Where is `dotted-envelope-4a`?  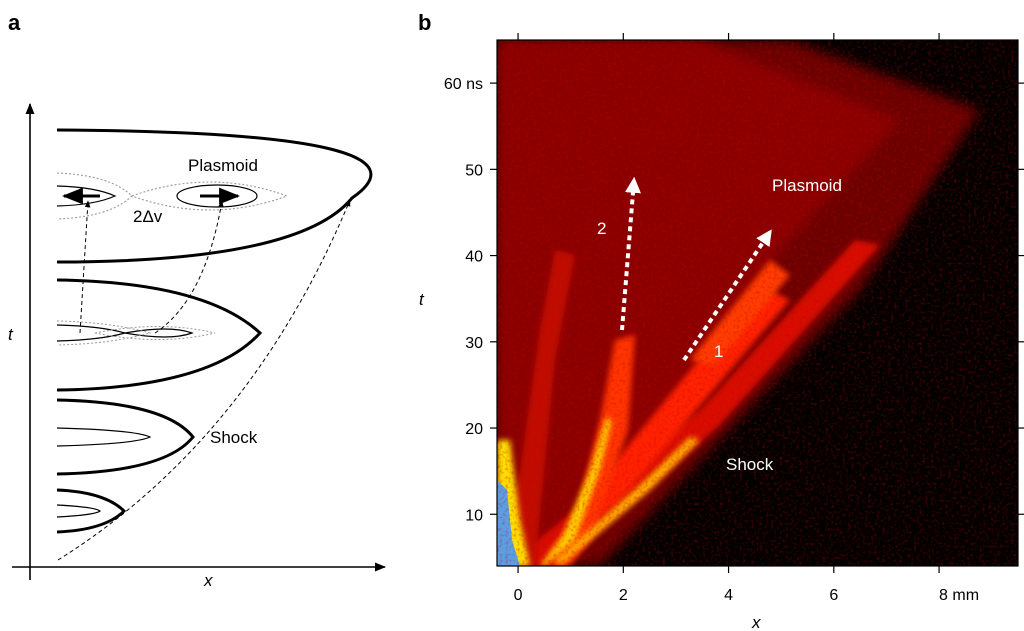 dotted-envelope-4a is located at coordinates (94, 196).